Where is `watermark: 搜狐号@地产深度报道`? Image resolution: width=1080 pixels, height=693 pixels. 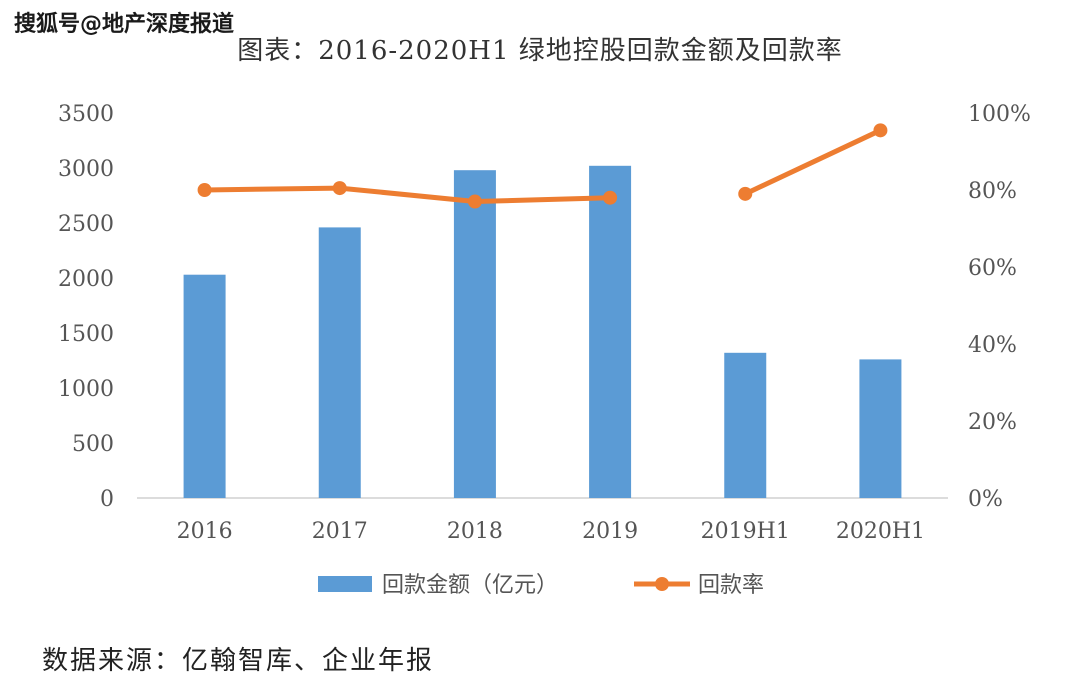
watermark: 搜狐号@地产深度报道 is located at coordinates (124, 24).